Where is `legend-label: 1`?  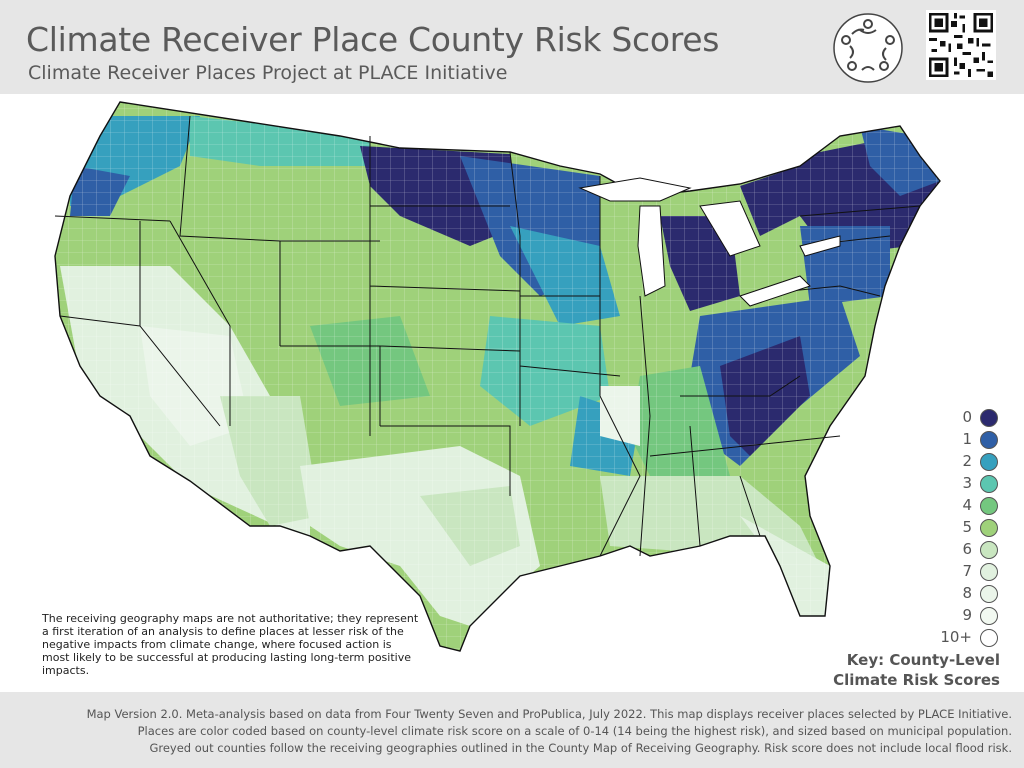 legend-label: 1 is located at coordinates (967, 439).